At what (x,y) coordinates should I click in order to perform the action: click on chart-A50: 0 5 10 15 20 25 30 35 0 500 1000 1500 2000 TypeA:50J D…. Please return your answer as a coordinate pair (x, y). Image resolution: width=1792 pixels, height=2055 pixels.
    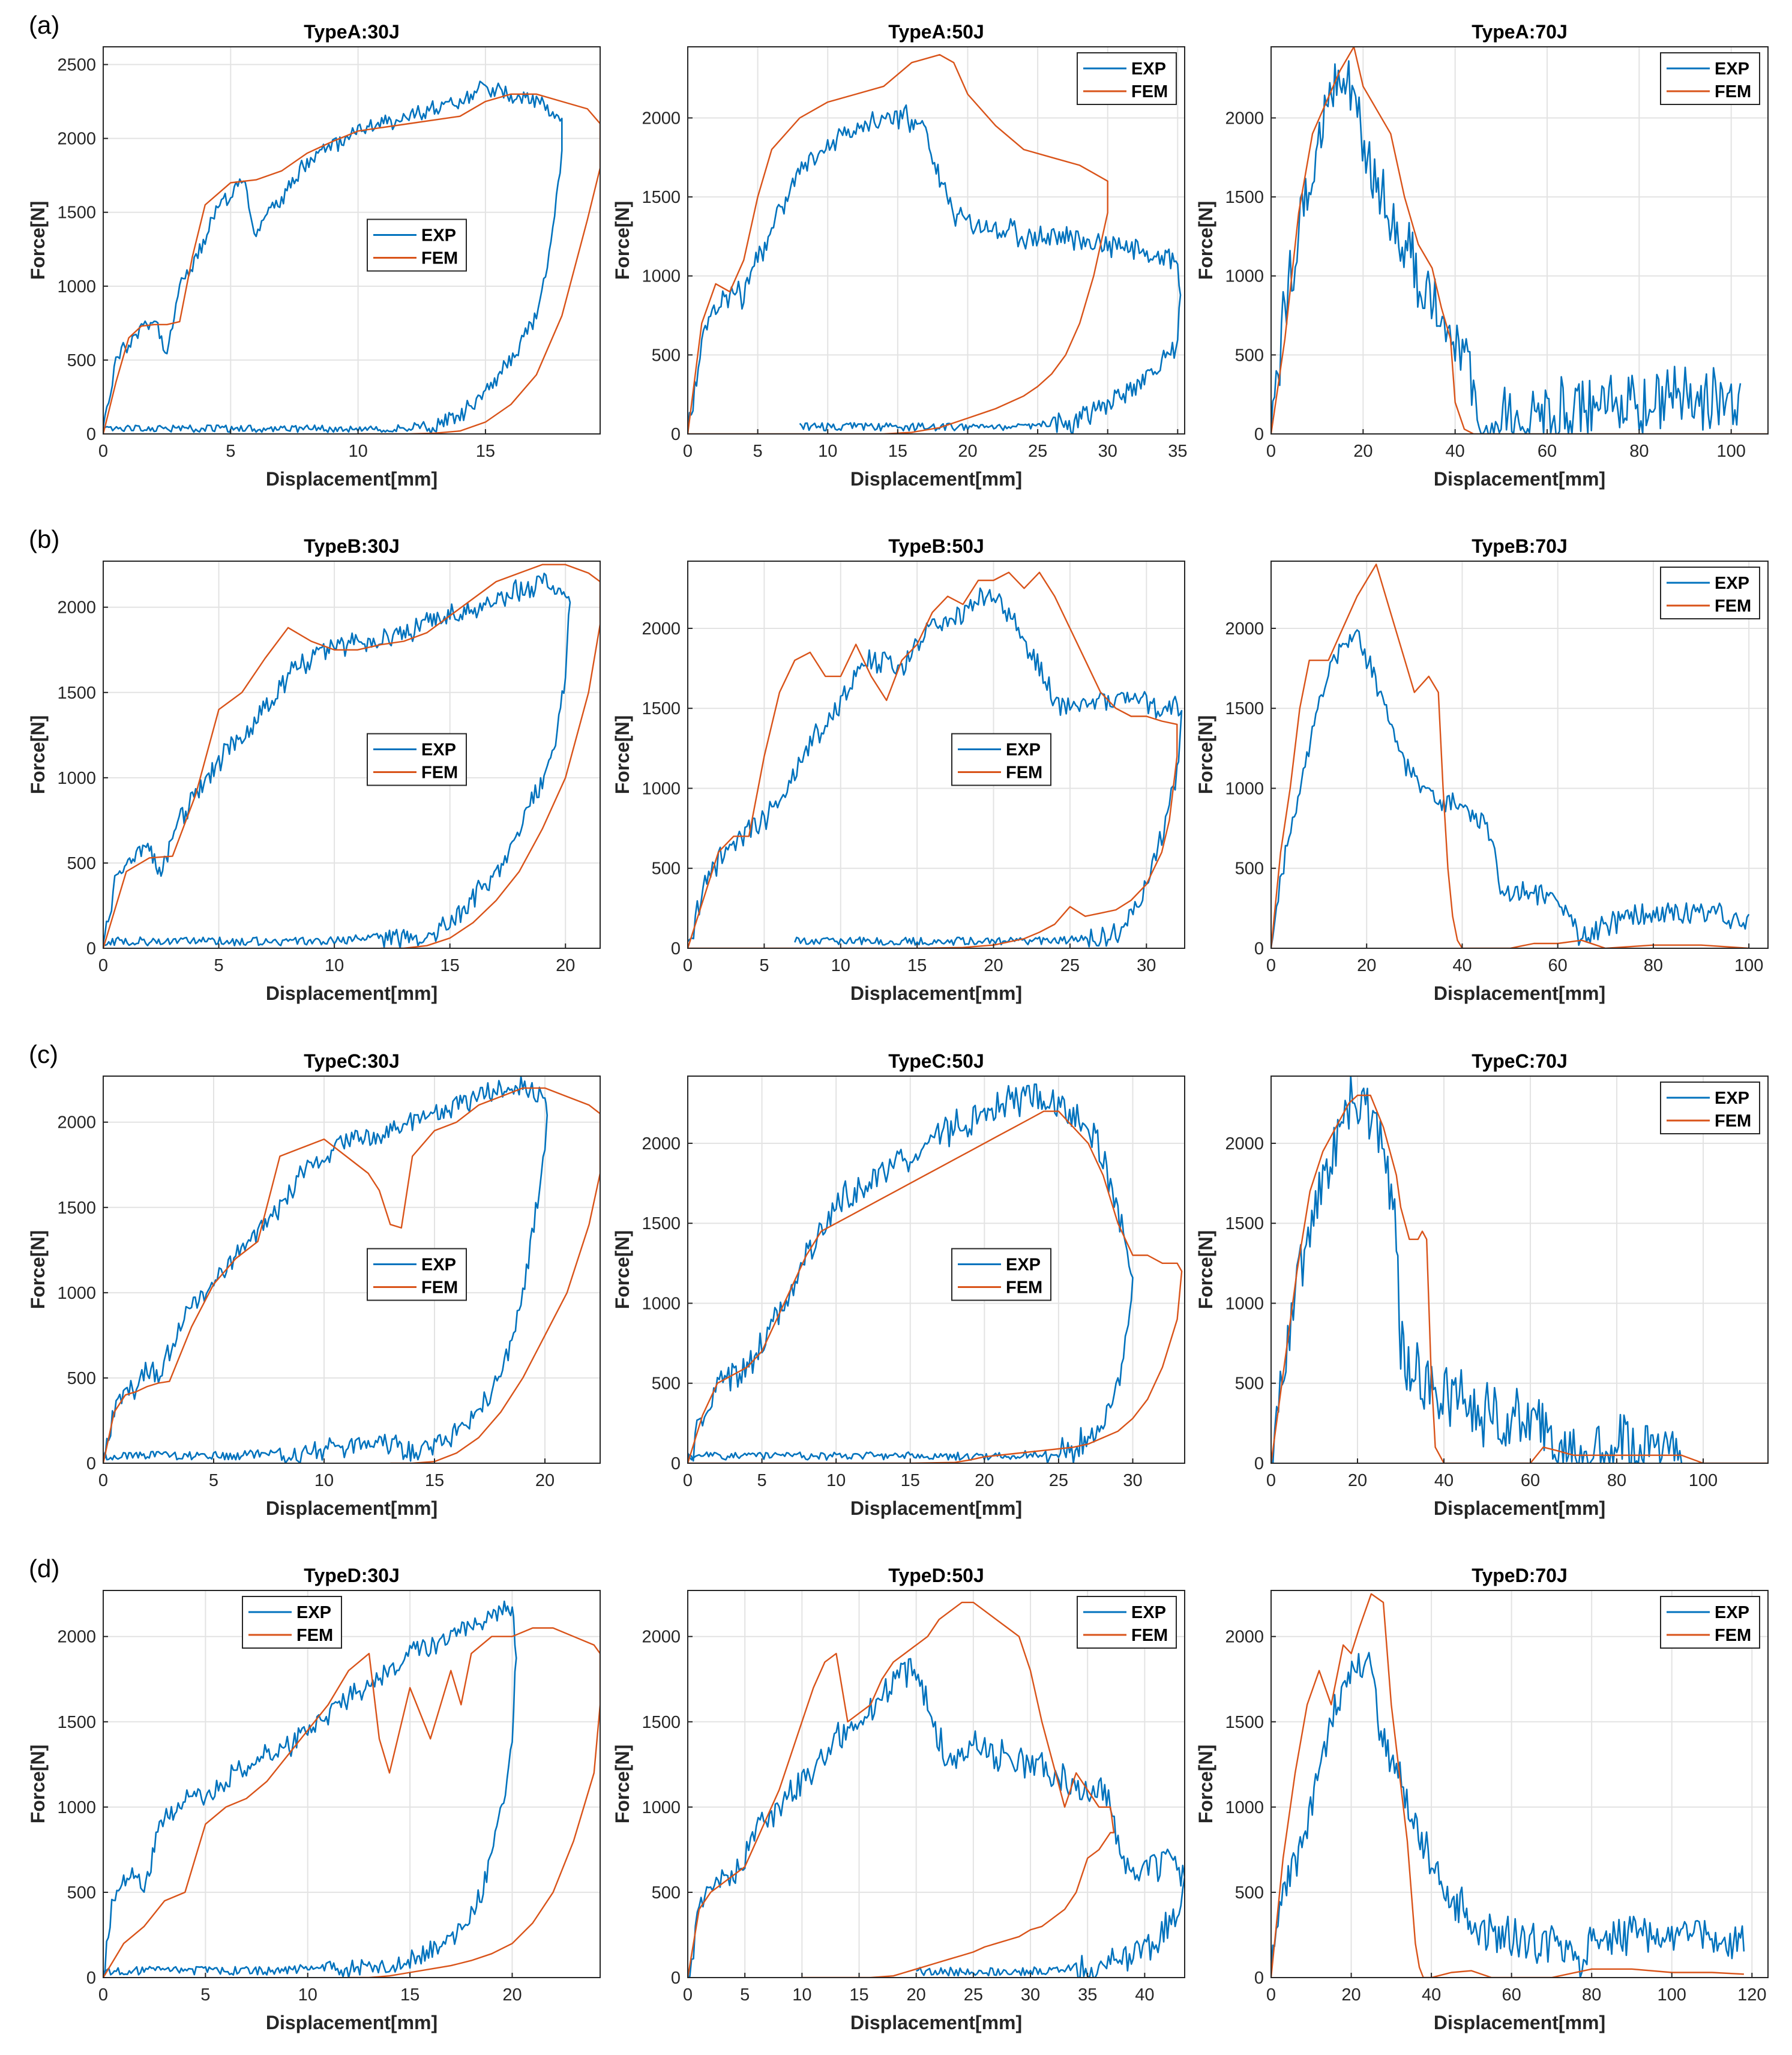
    Looking at the image, I should click on (899, 256).